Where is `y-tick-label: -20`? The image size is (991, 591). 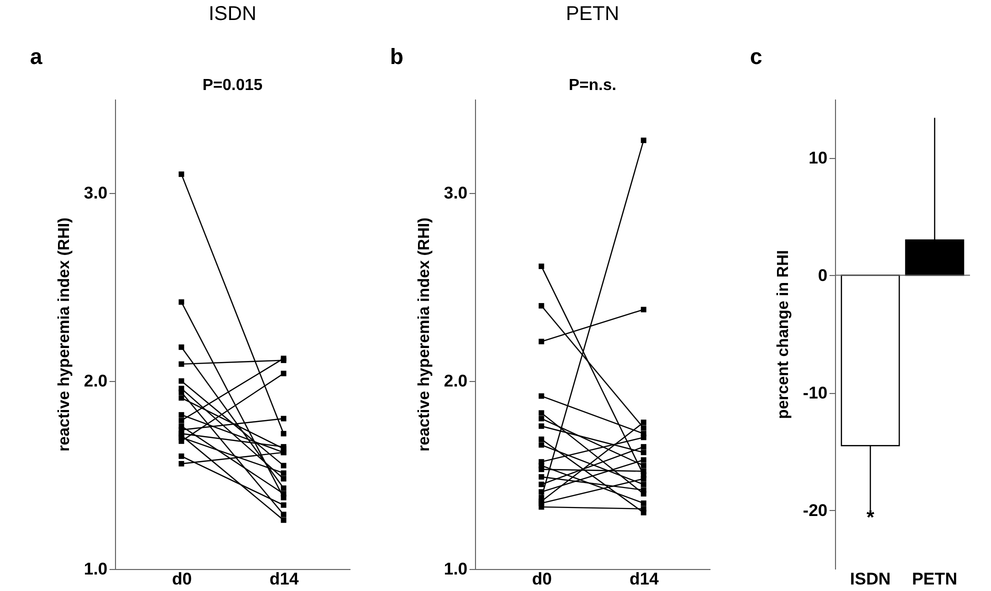
y-tick-label: -20 is located at coordinates (815, 510).